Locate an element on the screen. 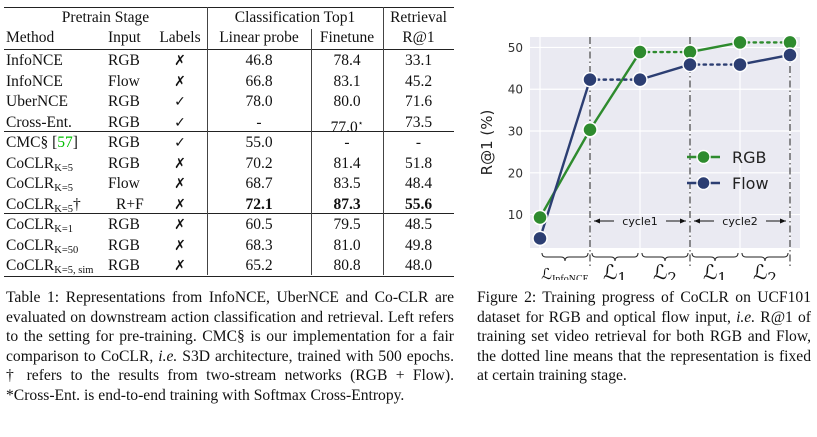 This screenshot has width=817, height=437. linear-probe-value: 46.8 is located at coordinates (259, 60).